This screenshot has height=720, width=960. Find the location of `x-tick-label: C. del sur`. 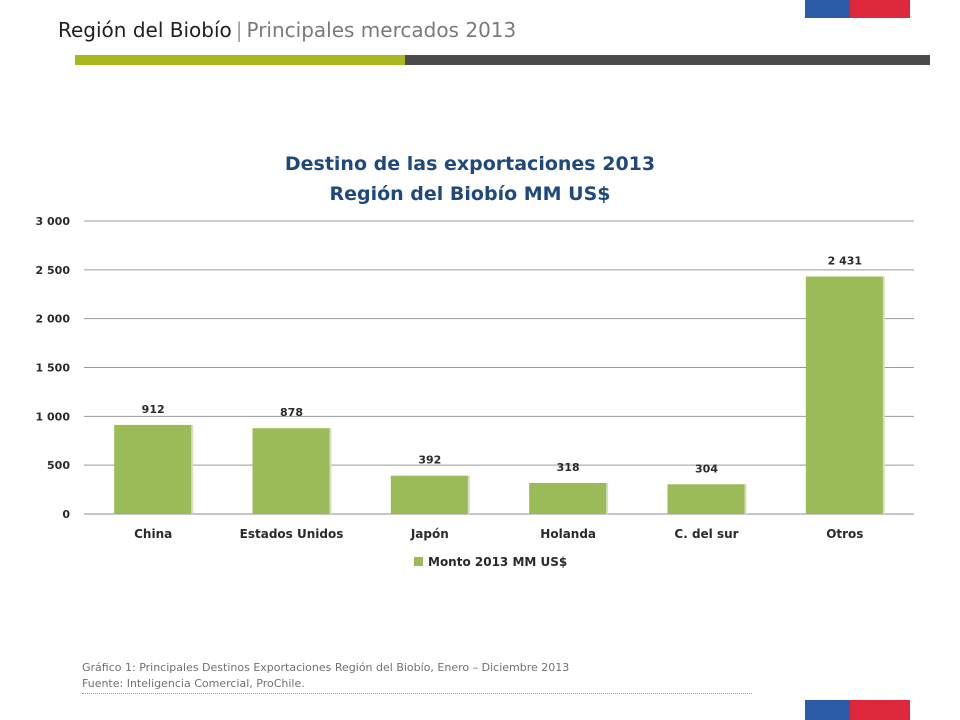

x-tick-label: C. del sur is located at coordinates (706, 534).